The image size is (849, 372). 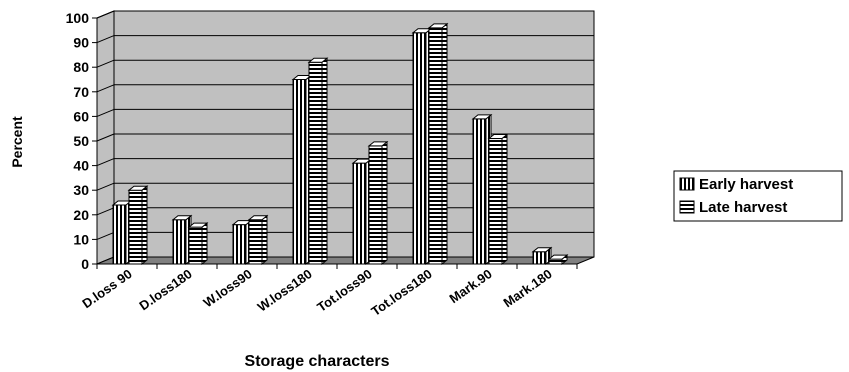 I want to click on bar-late-harvest-w-loss90, so click(x=258, y=240).